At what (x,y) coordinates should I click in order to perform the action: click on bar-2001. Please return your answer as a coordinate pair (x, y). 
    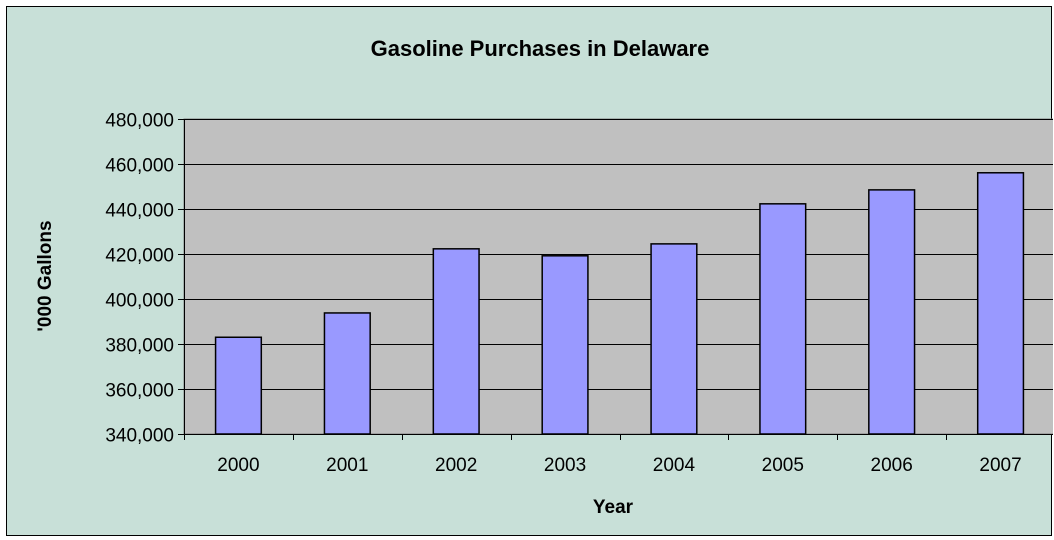
    Looking at the image, I should click on (347, 373).